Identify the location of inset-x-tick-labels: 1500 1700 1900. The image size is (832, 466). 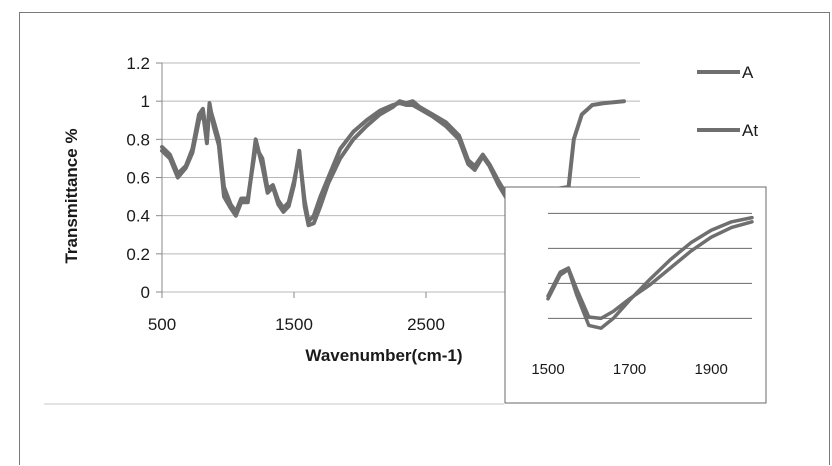
(629, 369).